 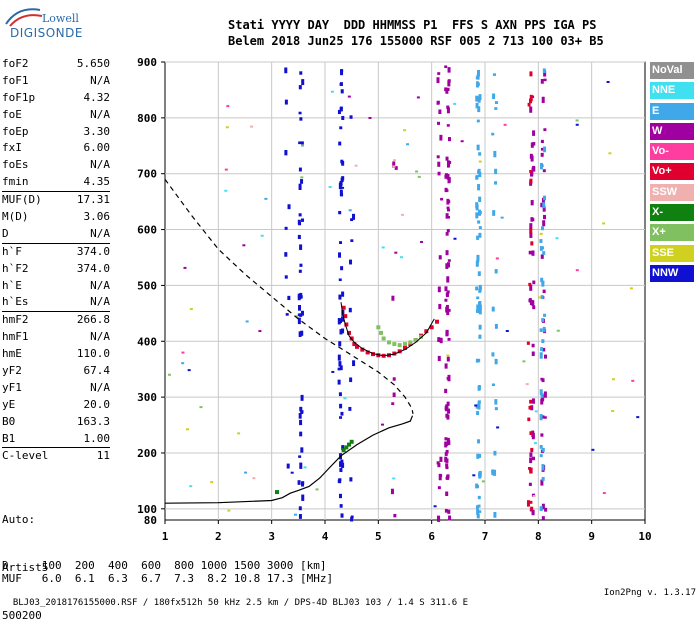 I want to click on param-row: foE N/A, so click(x=56, y=115).